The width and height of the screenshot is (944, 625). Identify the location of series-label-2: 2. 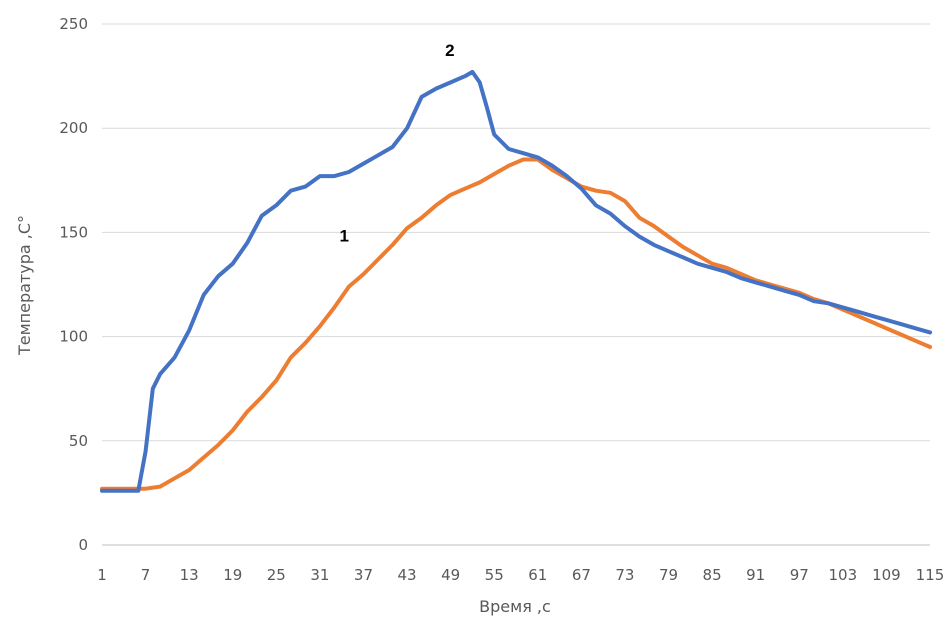
(449, 50).